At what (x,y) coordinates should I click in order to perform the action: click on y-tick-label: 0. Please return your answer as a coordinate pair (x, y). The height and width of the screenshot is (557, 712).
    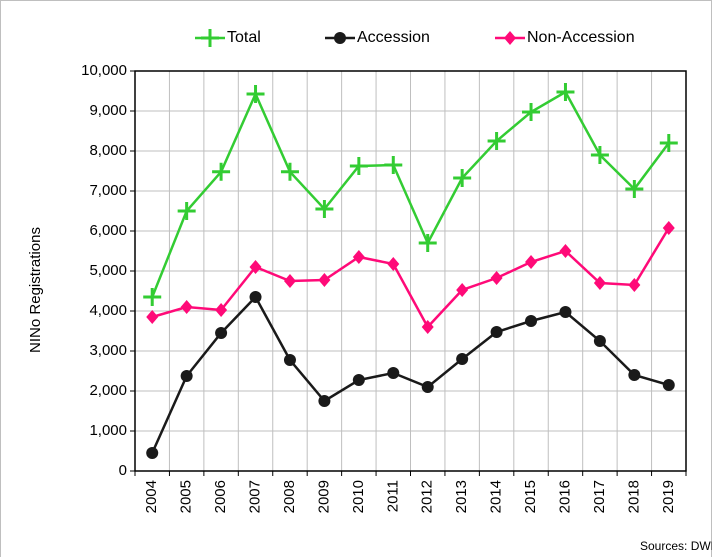
    Looking at the image, I should click on (123, 470).